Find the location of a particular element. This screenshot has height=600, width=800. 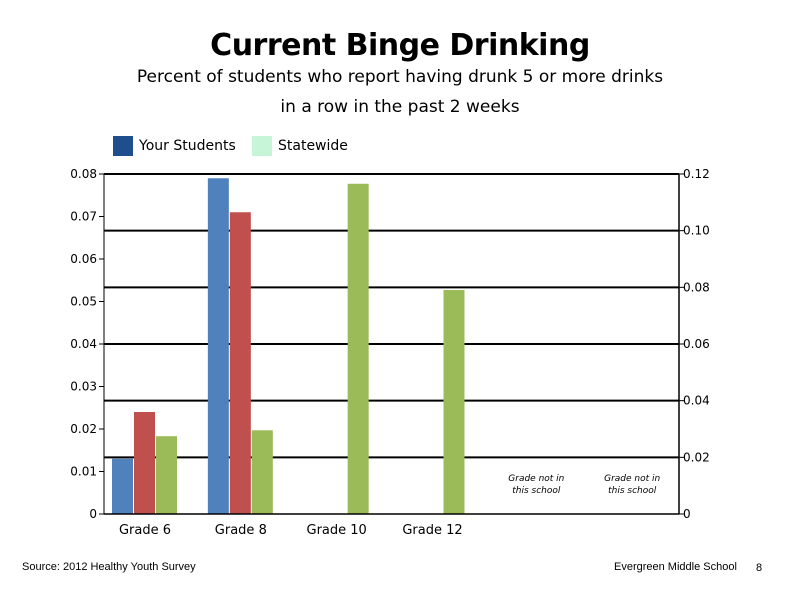

legend-swatch-statewide is located at coordinates (262, 146).